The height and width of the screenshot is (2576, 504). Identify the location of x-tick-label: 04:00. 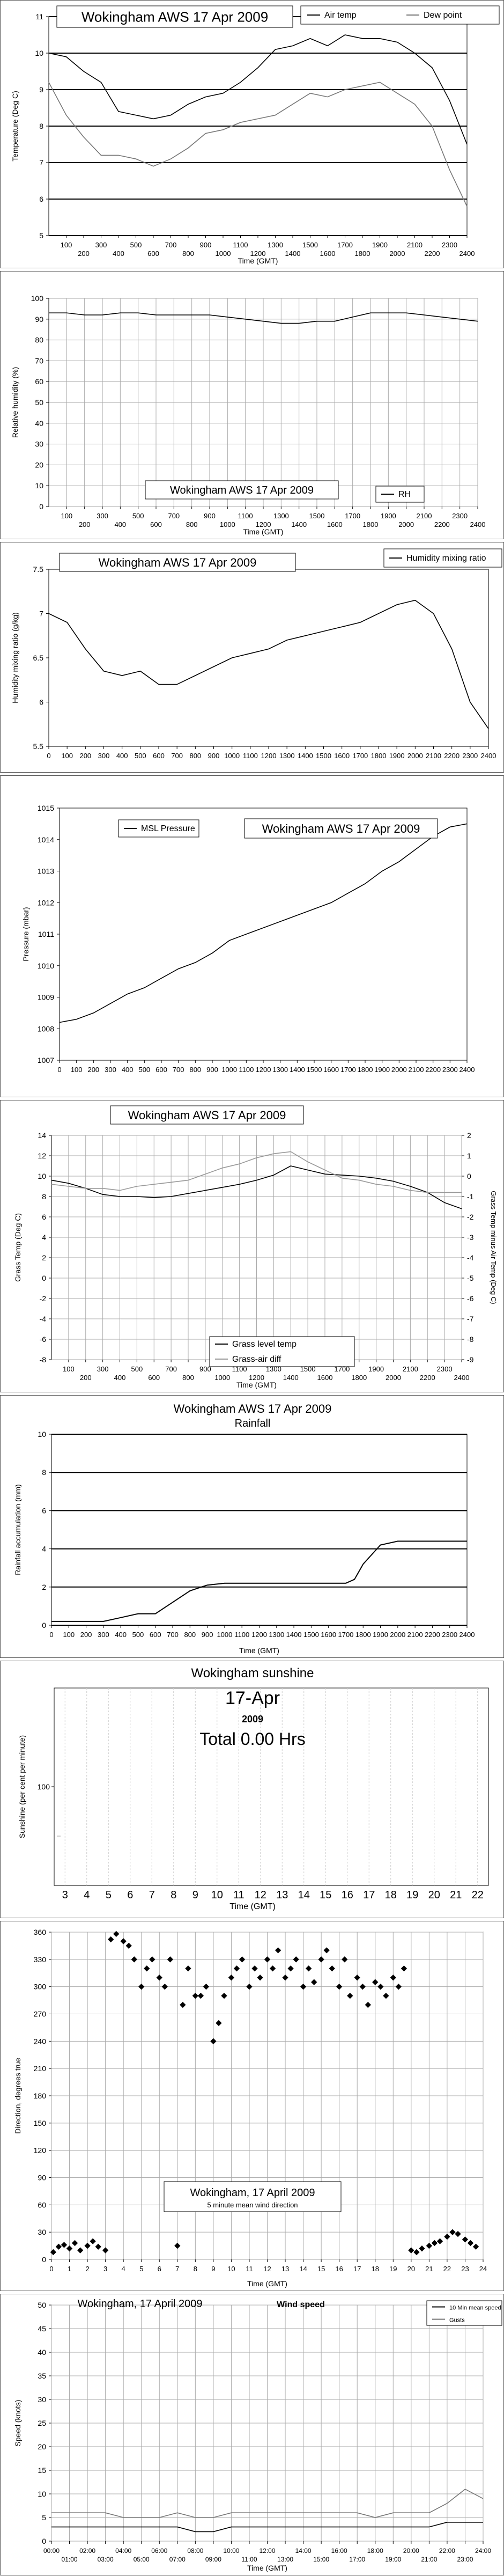
(123, 2551).